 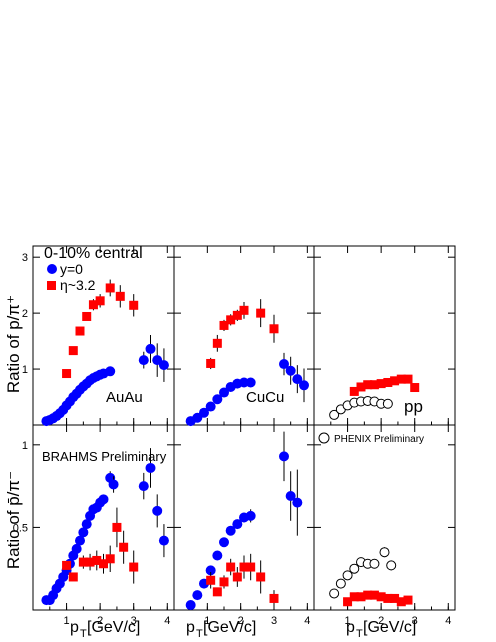 I want to click on legend-y0-marker, so click(x=52, y=269).